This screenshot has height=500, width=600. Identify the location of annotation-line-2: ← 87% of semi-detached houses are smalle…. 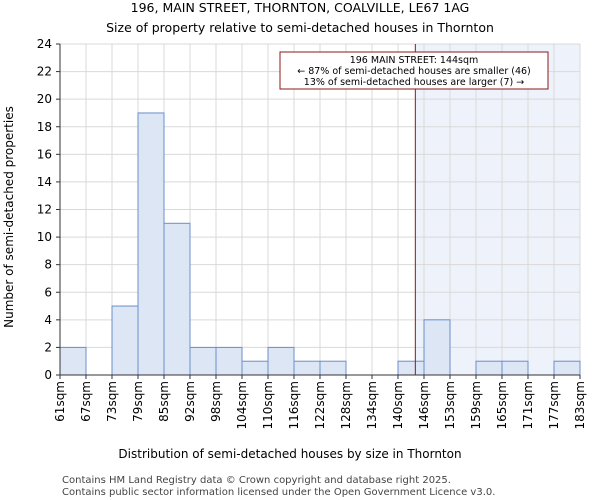
(414, 71).